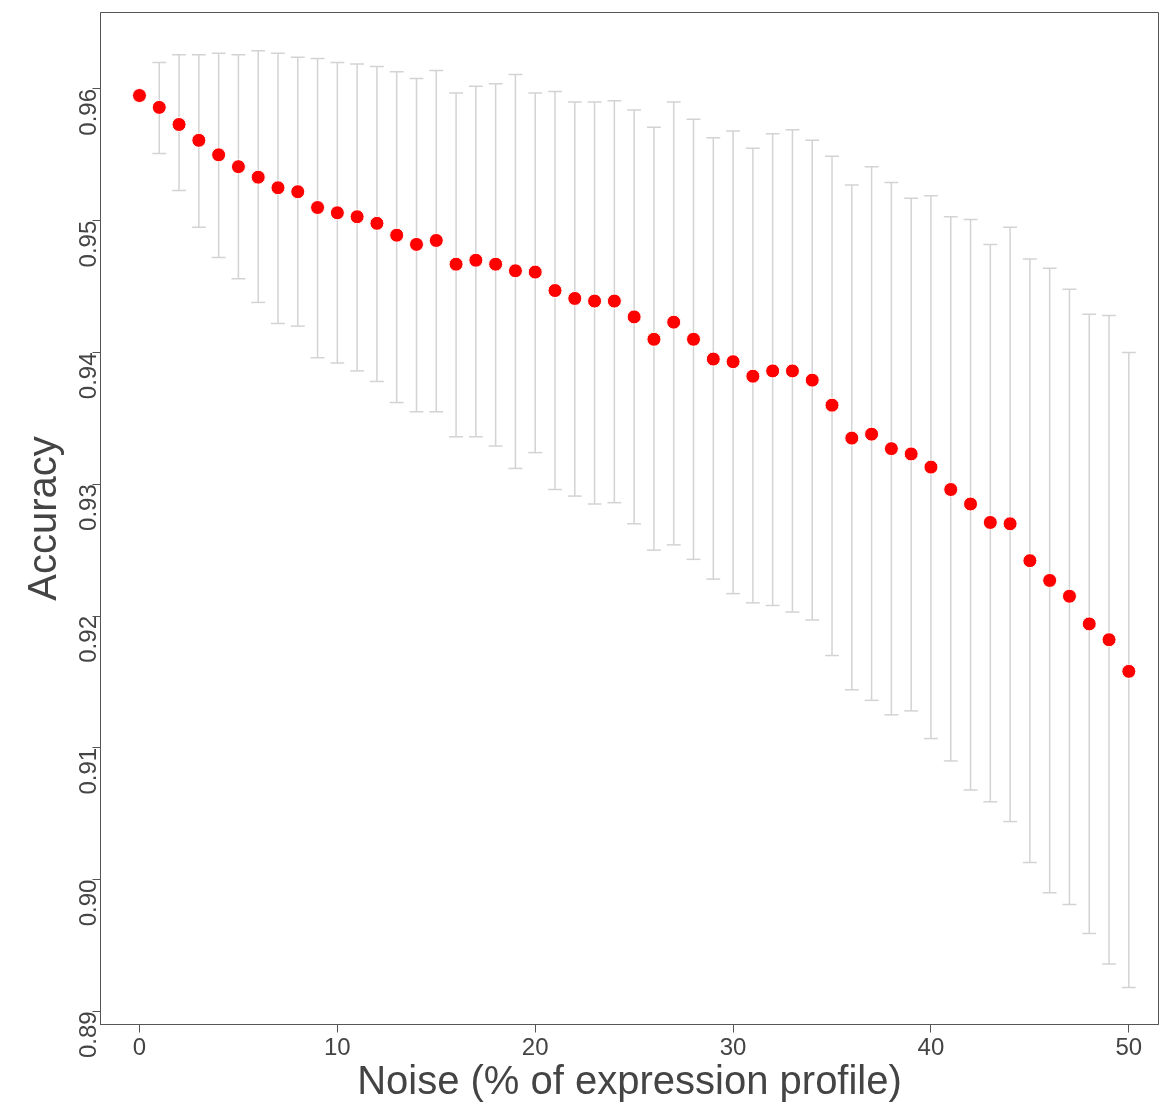 This screenshot has height=1104, width=1160. What do you see at coordinates (87, 1035) in the screenshot?
I see `y-tick-label: 0.89` at bounding box center [87, 1035].